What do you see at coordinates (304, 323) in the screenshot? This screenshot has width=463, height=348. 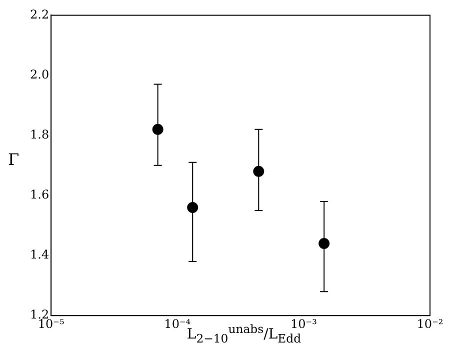 I see `x-tick-label: 10⁻³` at bounding box center [304, 323].